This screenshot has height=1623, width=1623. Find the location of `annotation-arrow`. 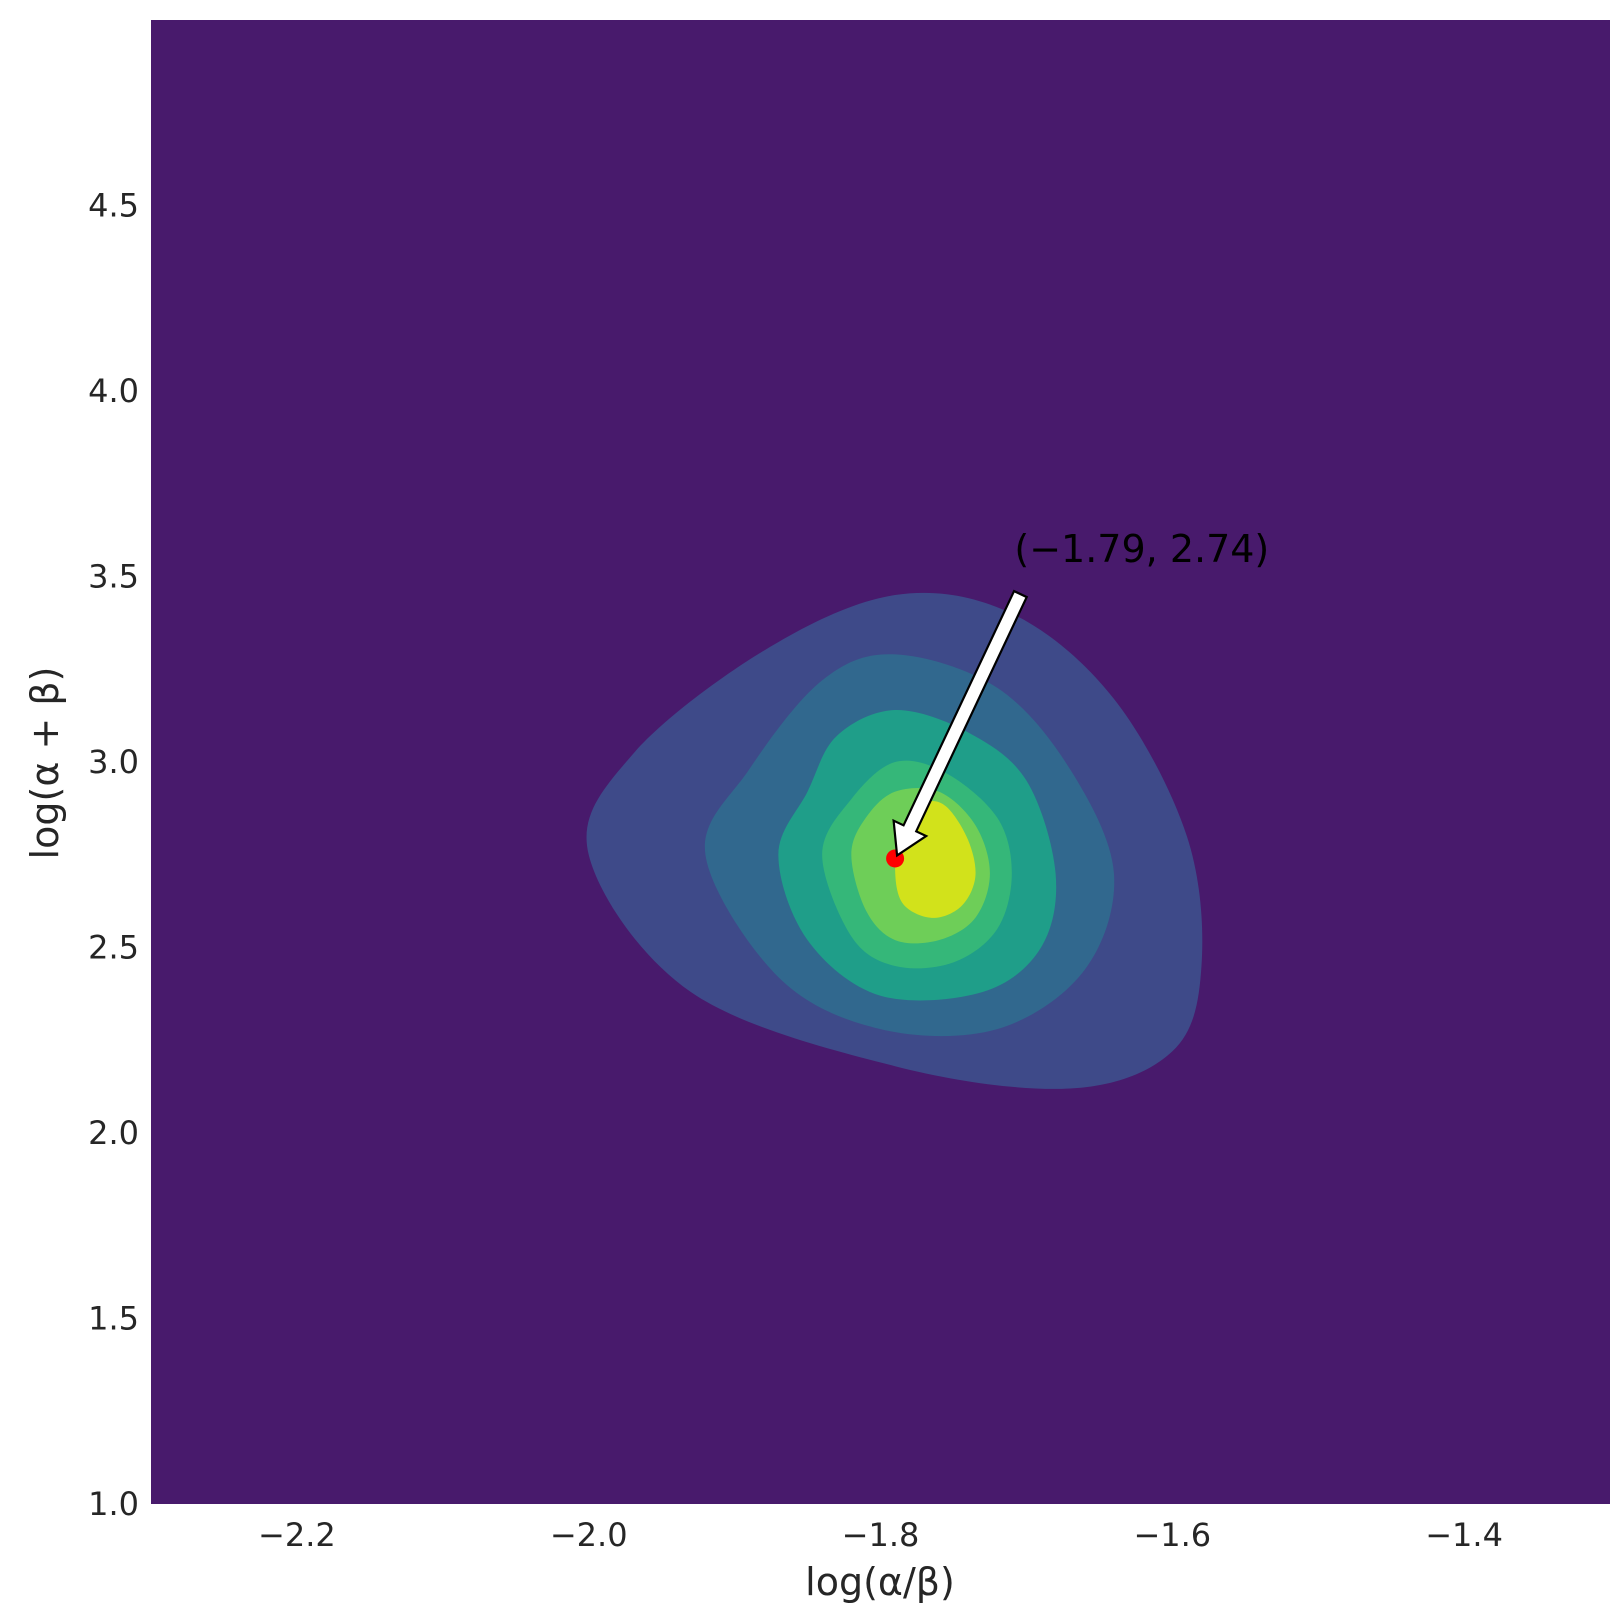

annotation-arrow is located at coordinates (960, 723).